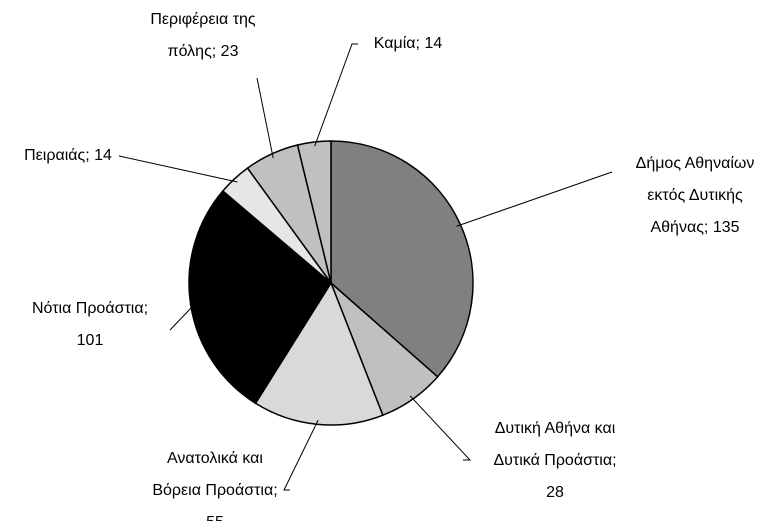  What do you see at coordinates (213, 474) in the screenshot?
I see `category-name: Ανατολικά και Βόρεια Προάστια` at bounding box center [213, 474].